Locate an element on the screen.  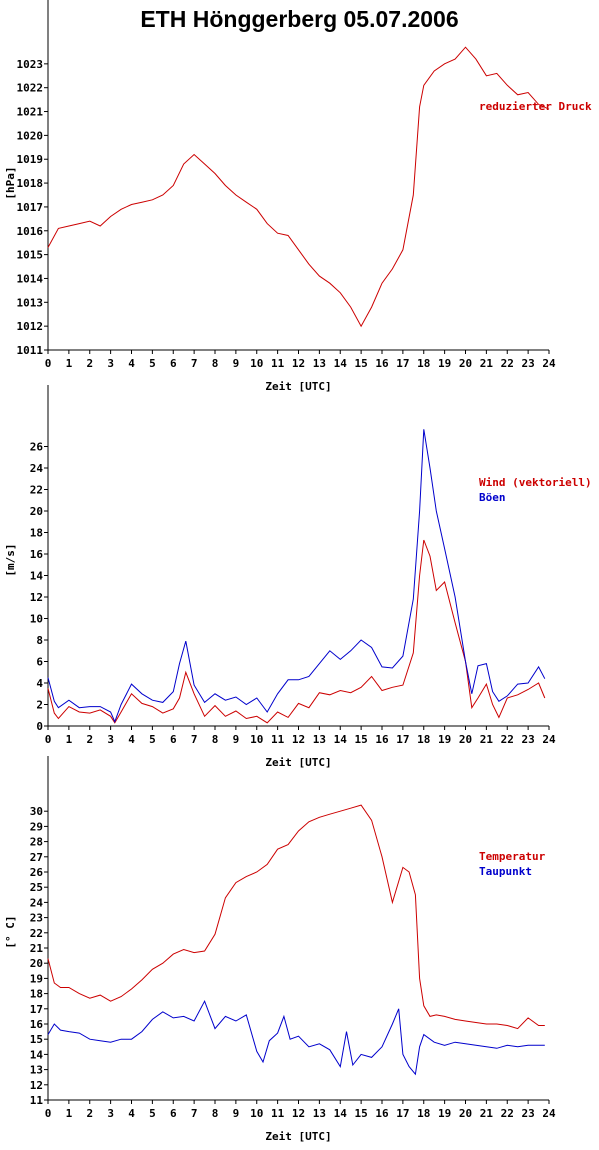
y-tick-label: 1014 is located at coordinates (30, 278).